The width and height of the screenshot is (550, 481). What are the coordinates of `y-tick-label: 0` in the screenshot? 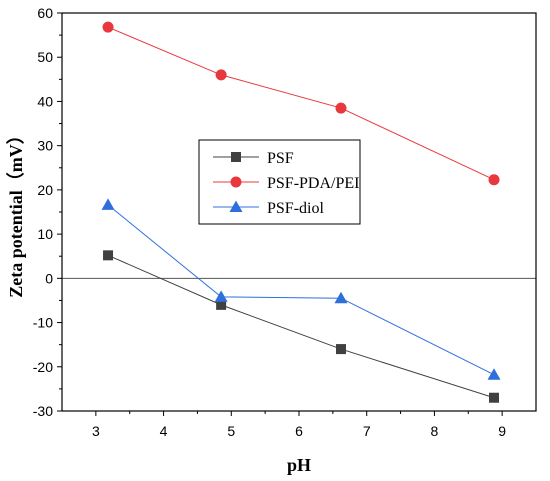 It's located at (49, 278).